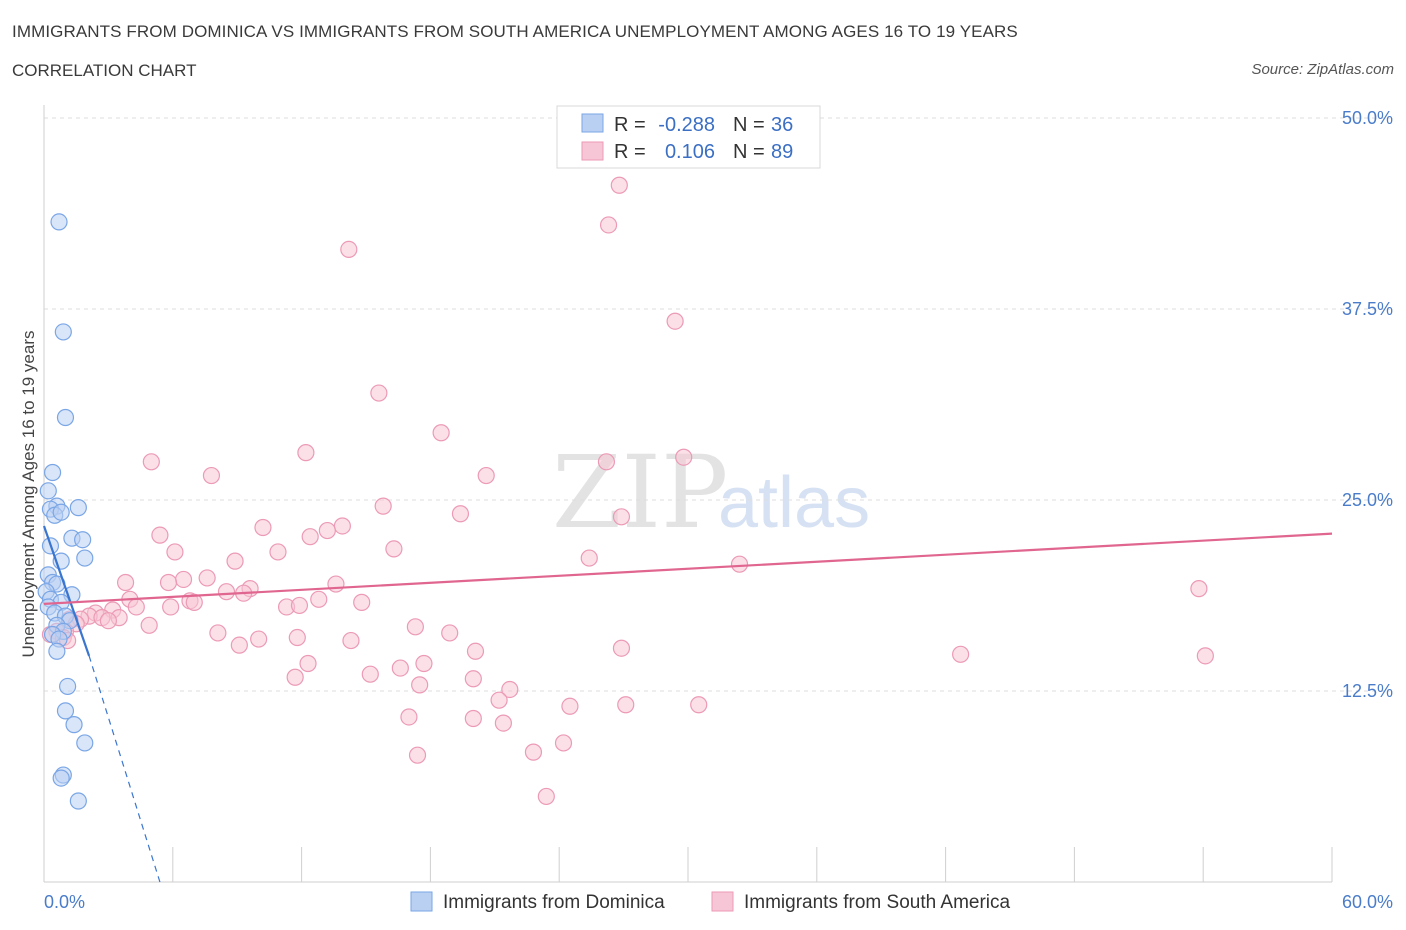  I want to click on bottom-legend-swatch-south-america, so click(722, 901).